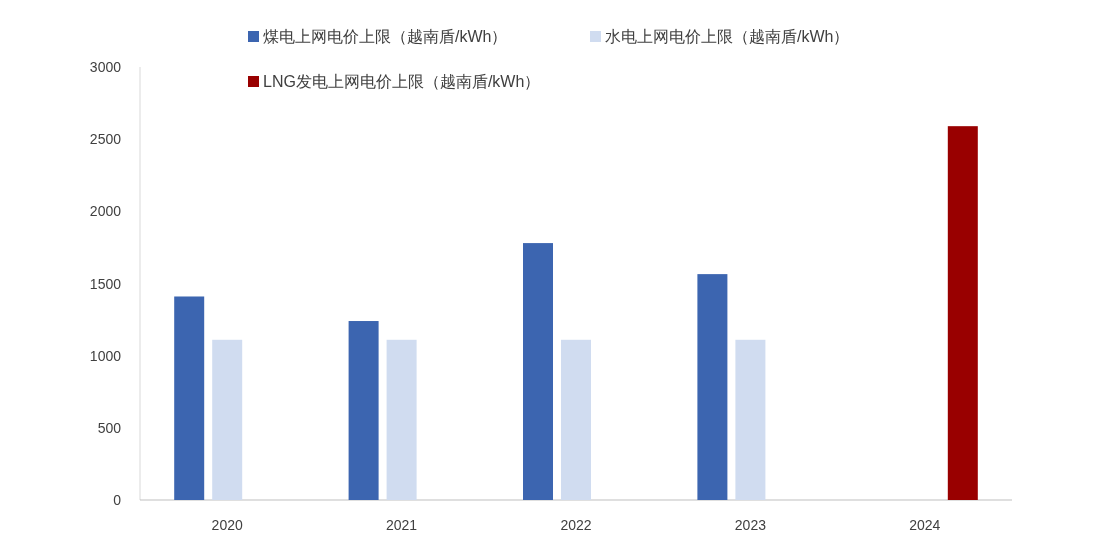 The height and width of the screenshot is (533, 1094). I want to click on y-tick-label: 1500, so click(105, 283).